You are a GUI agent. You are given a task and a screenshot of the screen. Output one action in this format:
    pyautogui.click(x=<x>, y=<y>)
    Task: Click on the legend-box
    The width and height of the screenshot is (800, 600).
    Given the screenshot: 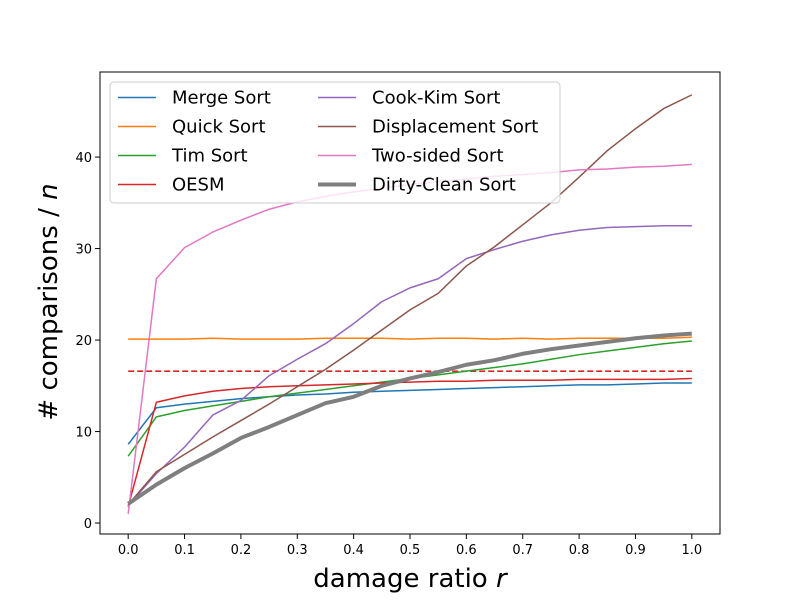 What is the action you would take?
    pyautogui.click(x=335, y=142)
    